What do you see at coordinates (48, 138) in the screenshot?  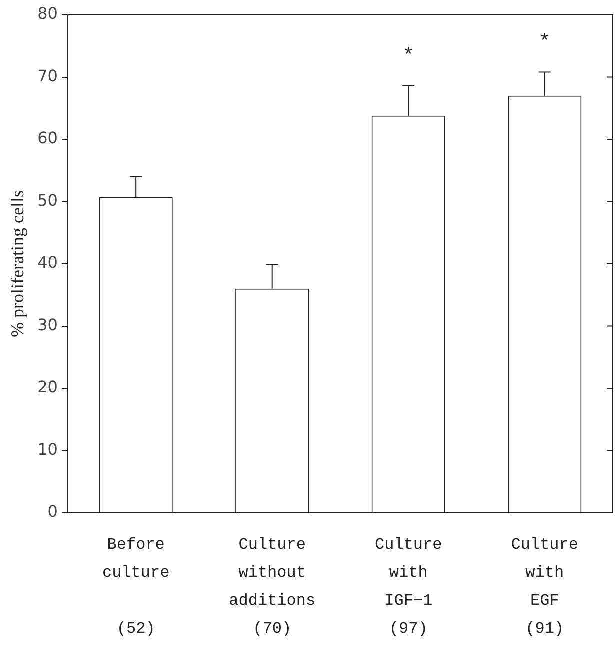 I see `y-tick-label: 60` at bounding box center [48, 138].